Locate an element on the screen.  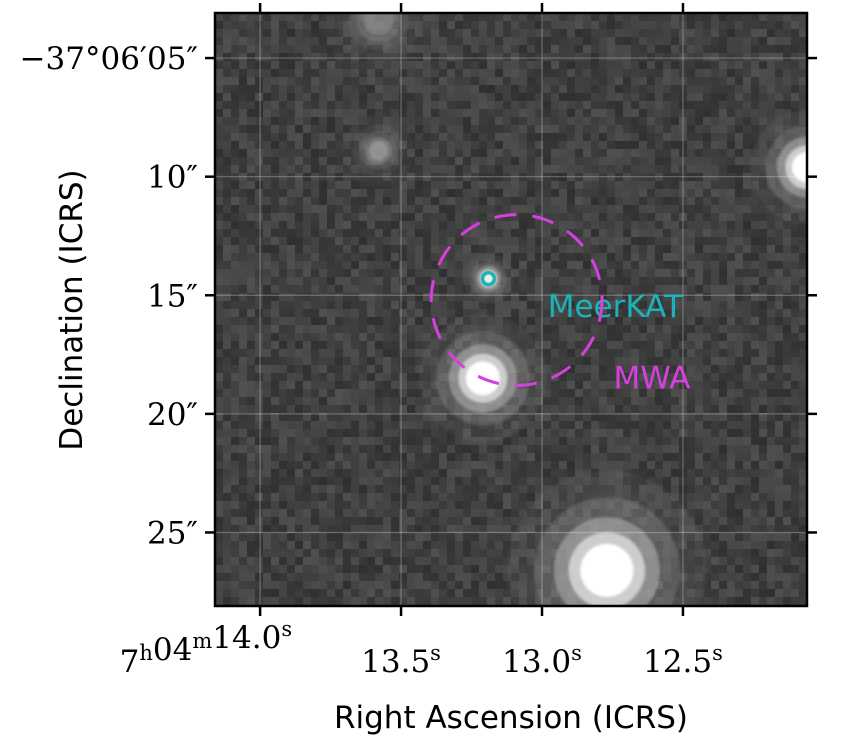
y-axis-label: Declination (ICRS) is located at coordinates (72, 309).